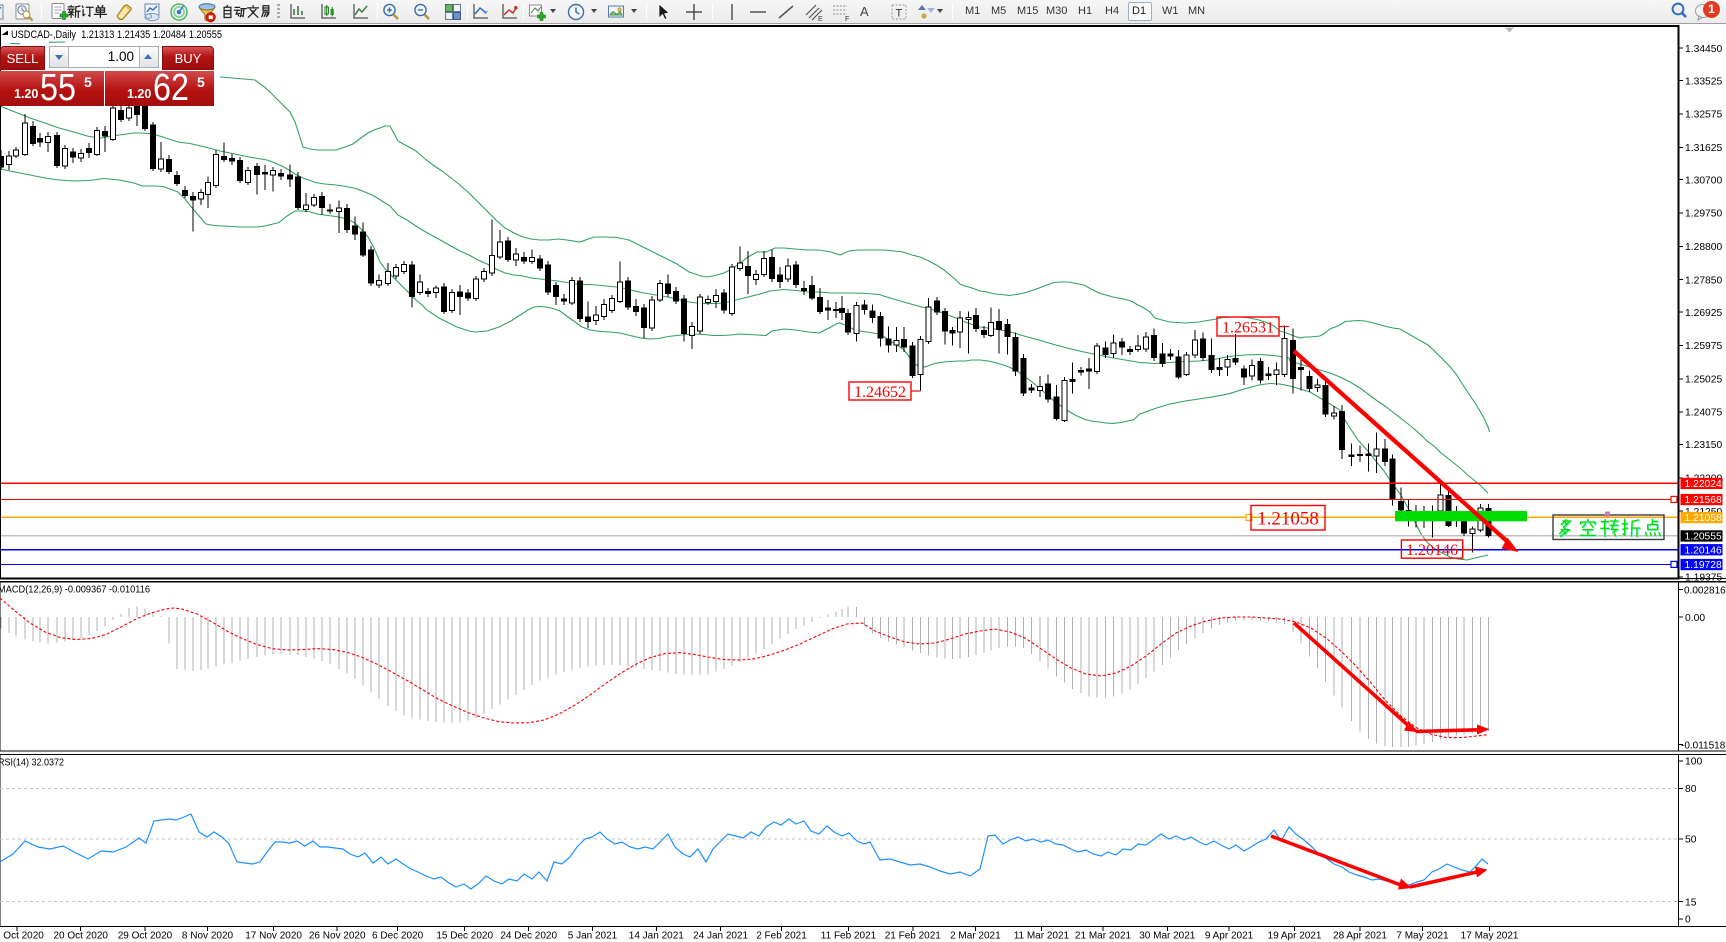 The image size is (1726, 942). What do you see at coordinates (1703, 565) in the screenshot?
I see `svg-text: 1.19728` at bounding box center [1703, 565].